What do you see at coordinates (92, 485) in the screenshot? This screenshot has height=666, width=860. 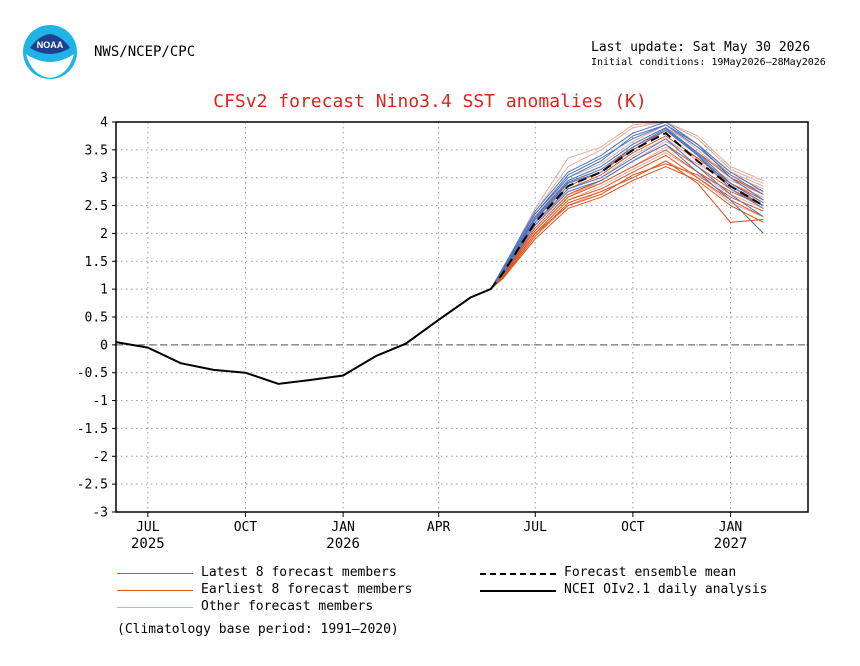 I see `y-tick-label: -2.5` at bounding box center [92, 485].